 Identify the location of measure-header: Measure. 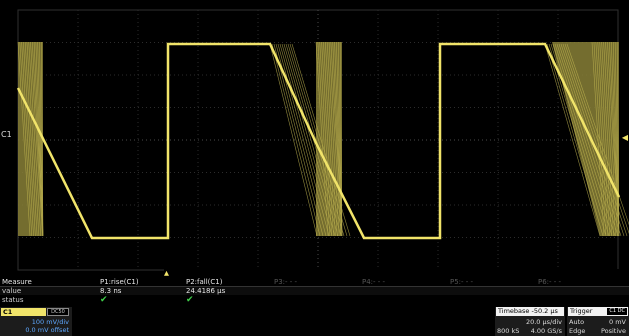
(17, 282).